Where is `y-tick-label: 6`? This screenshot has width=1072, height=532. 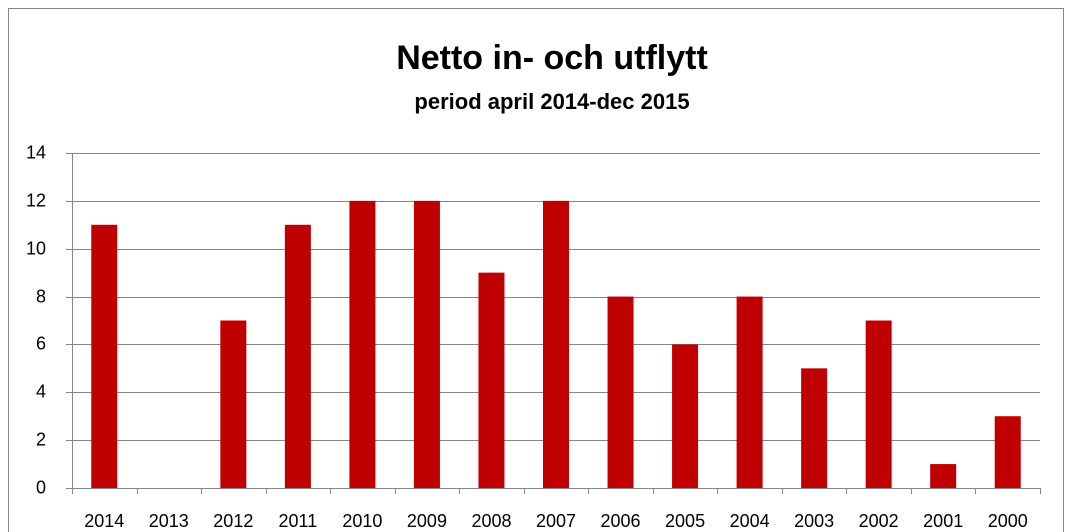 y-tick-label: 6 is located at coordinates (41, 343).